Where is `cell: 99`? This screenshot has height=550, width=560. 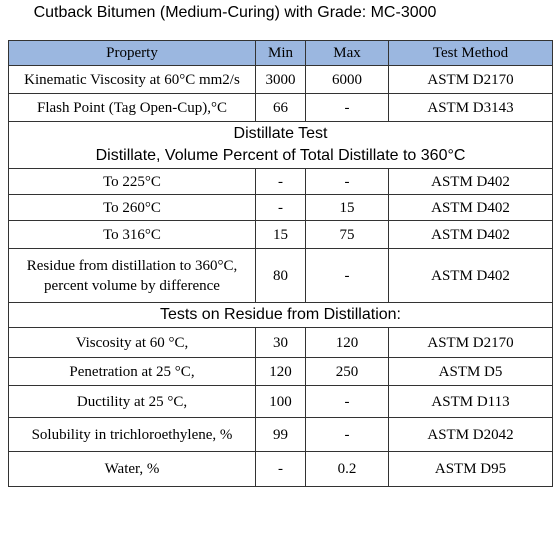 cell: 99 is located at coordinates (280, 434).